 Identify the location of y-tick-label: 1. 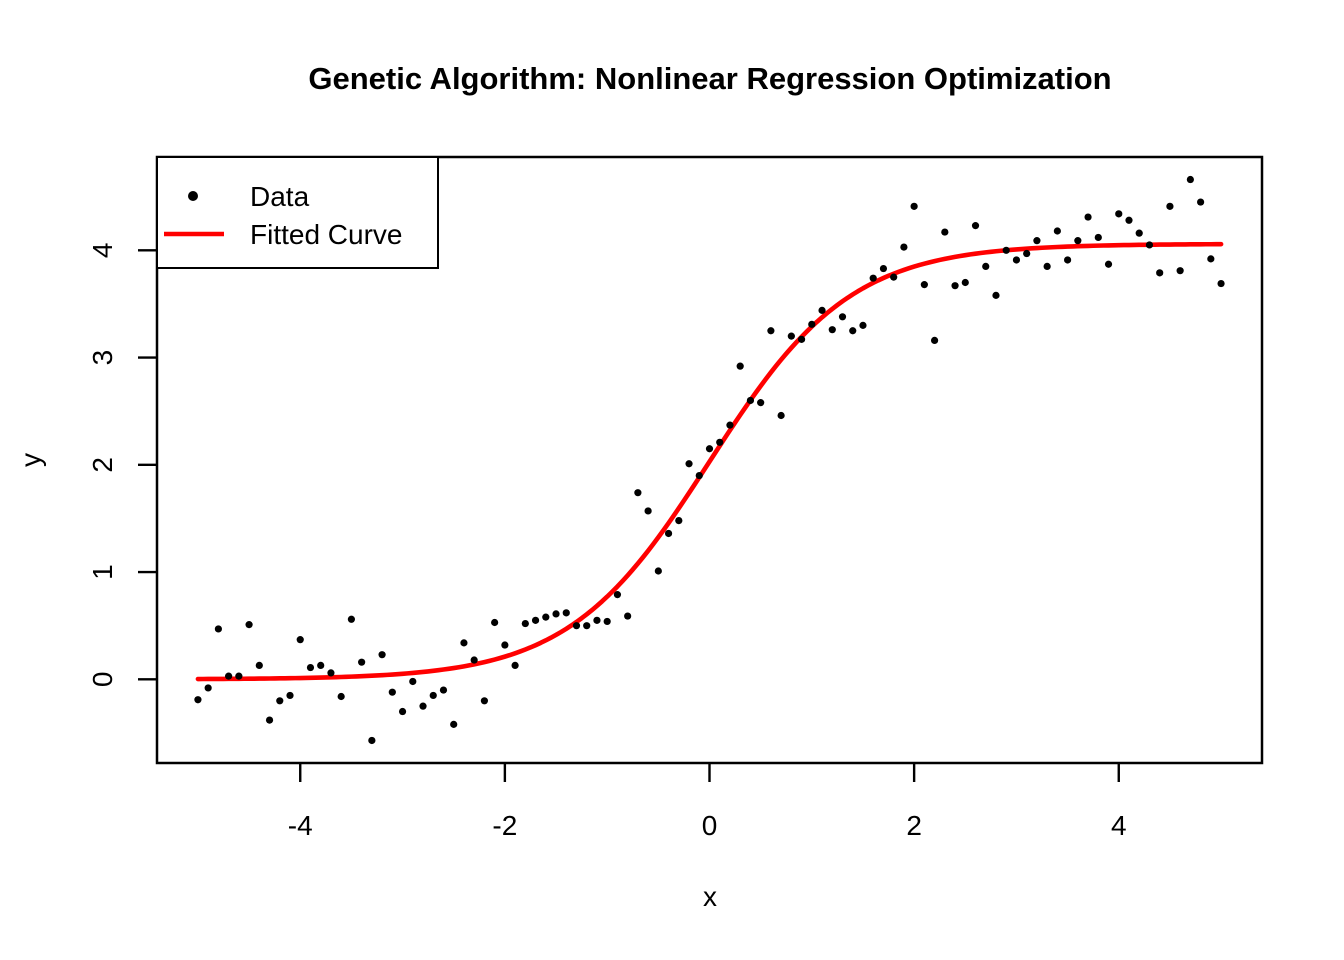
(102, 572).